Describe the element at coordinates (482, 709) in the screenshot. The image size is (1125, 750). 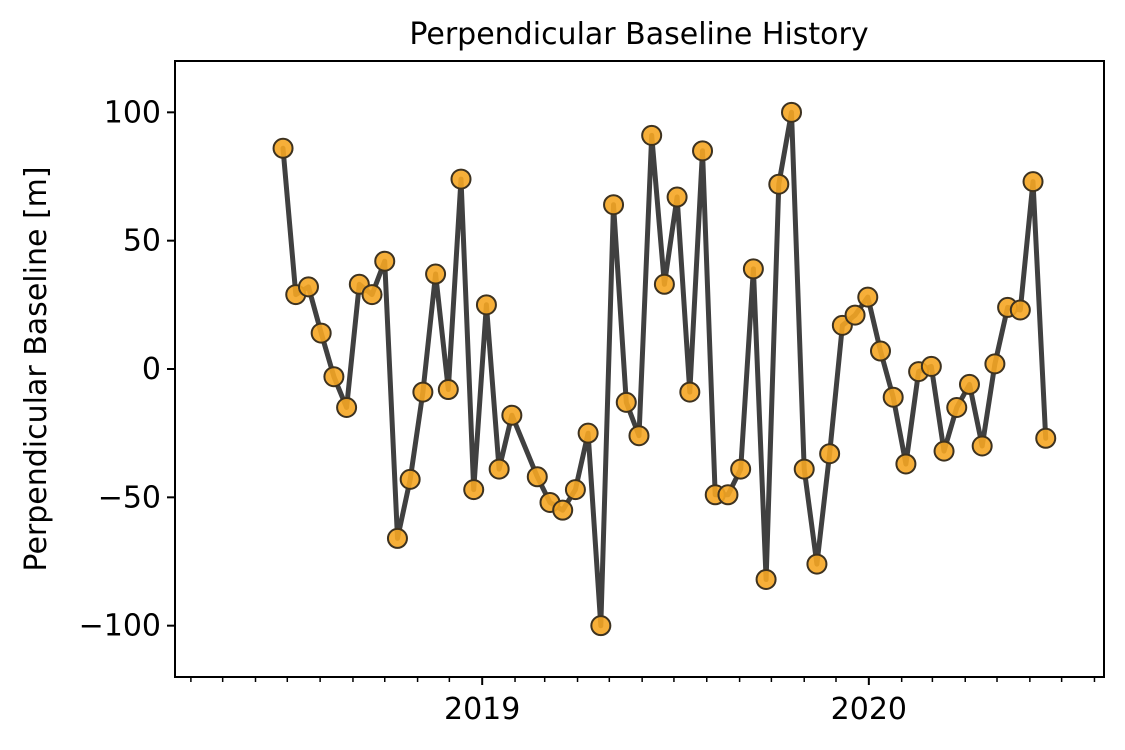
I see `x-tick-label: 2019` at that location.